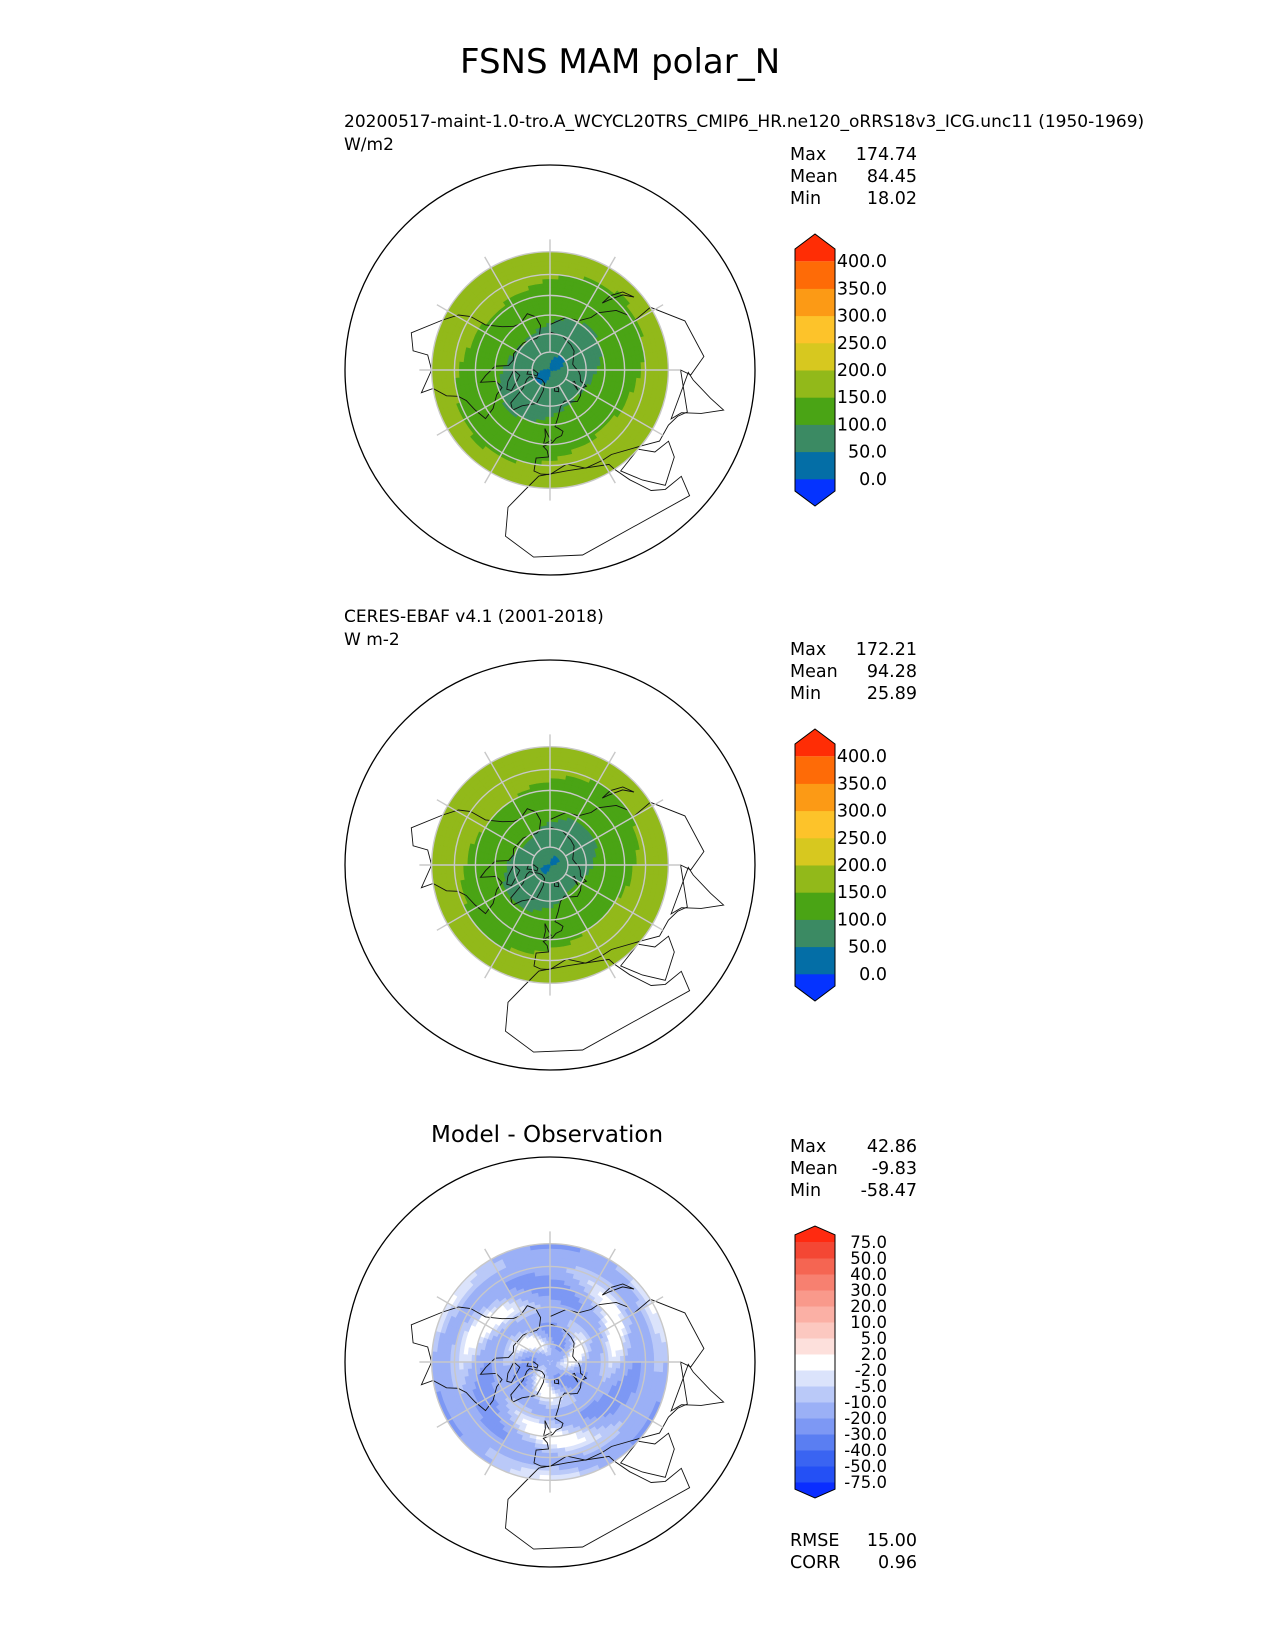 The image size is (1275, 1650). I want to click on colorbar1-tick-label: 150.0, so click(862, 893).